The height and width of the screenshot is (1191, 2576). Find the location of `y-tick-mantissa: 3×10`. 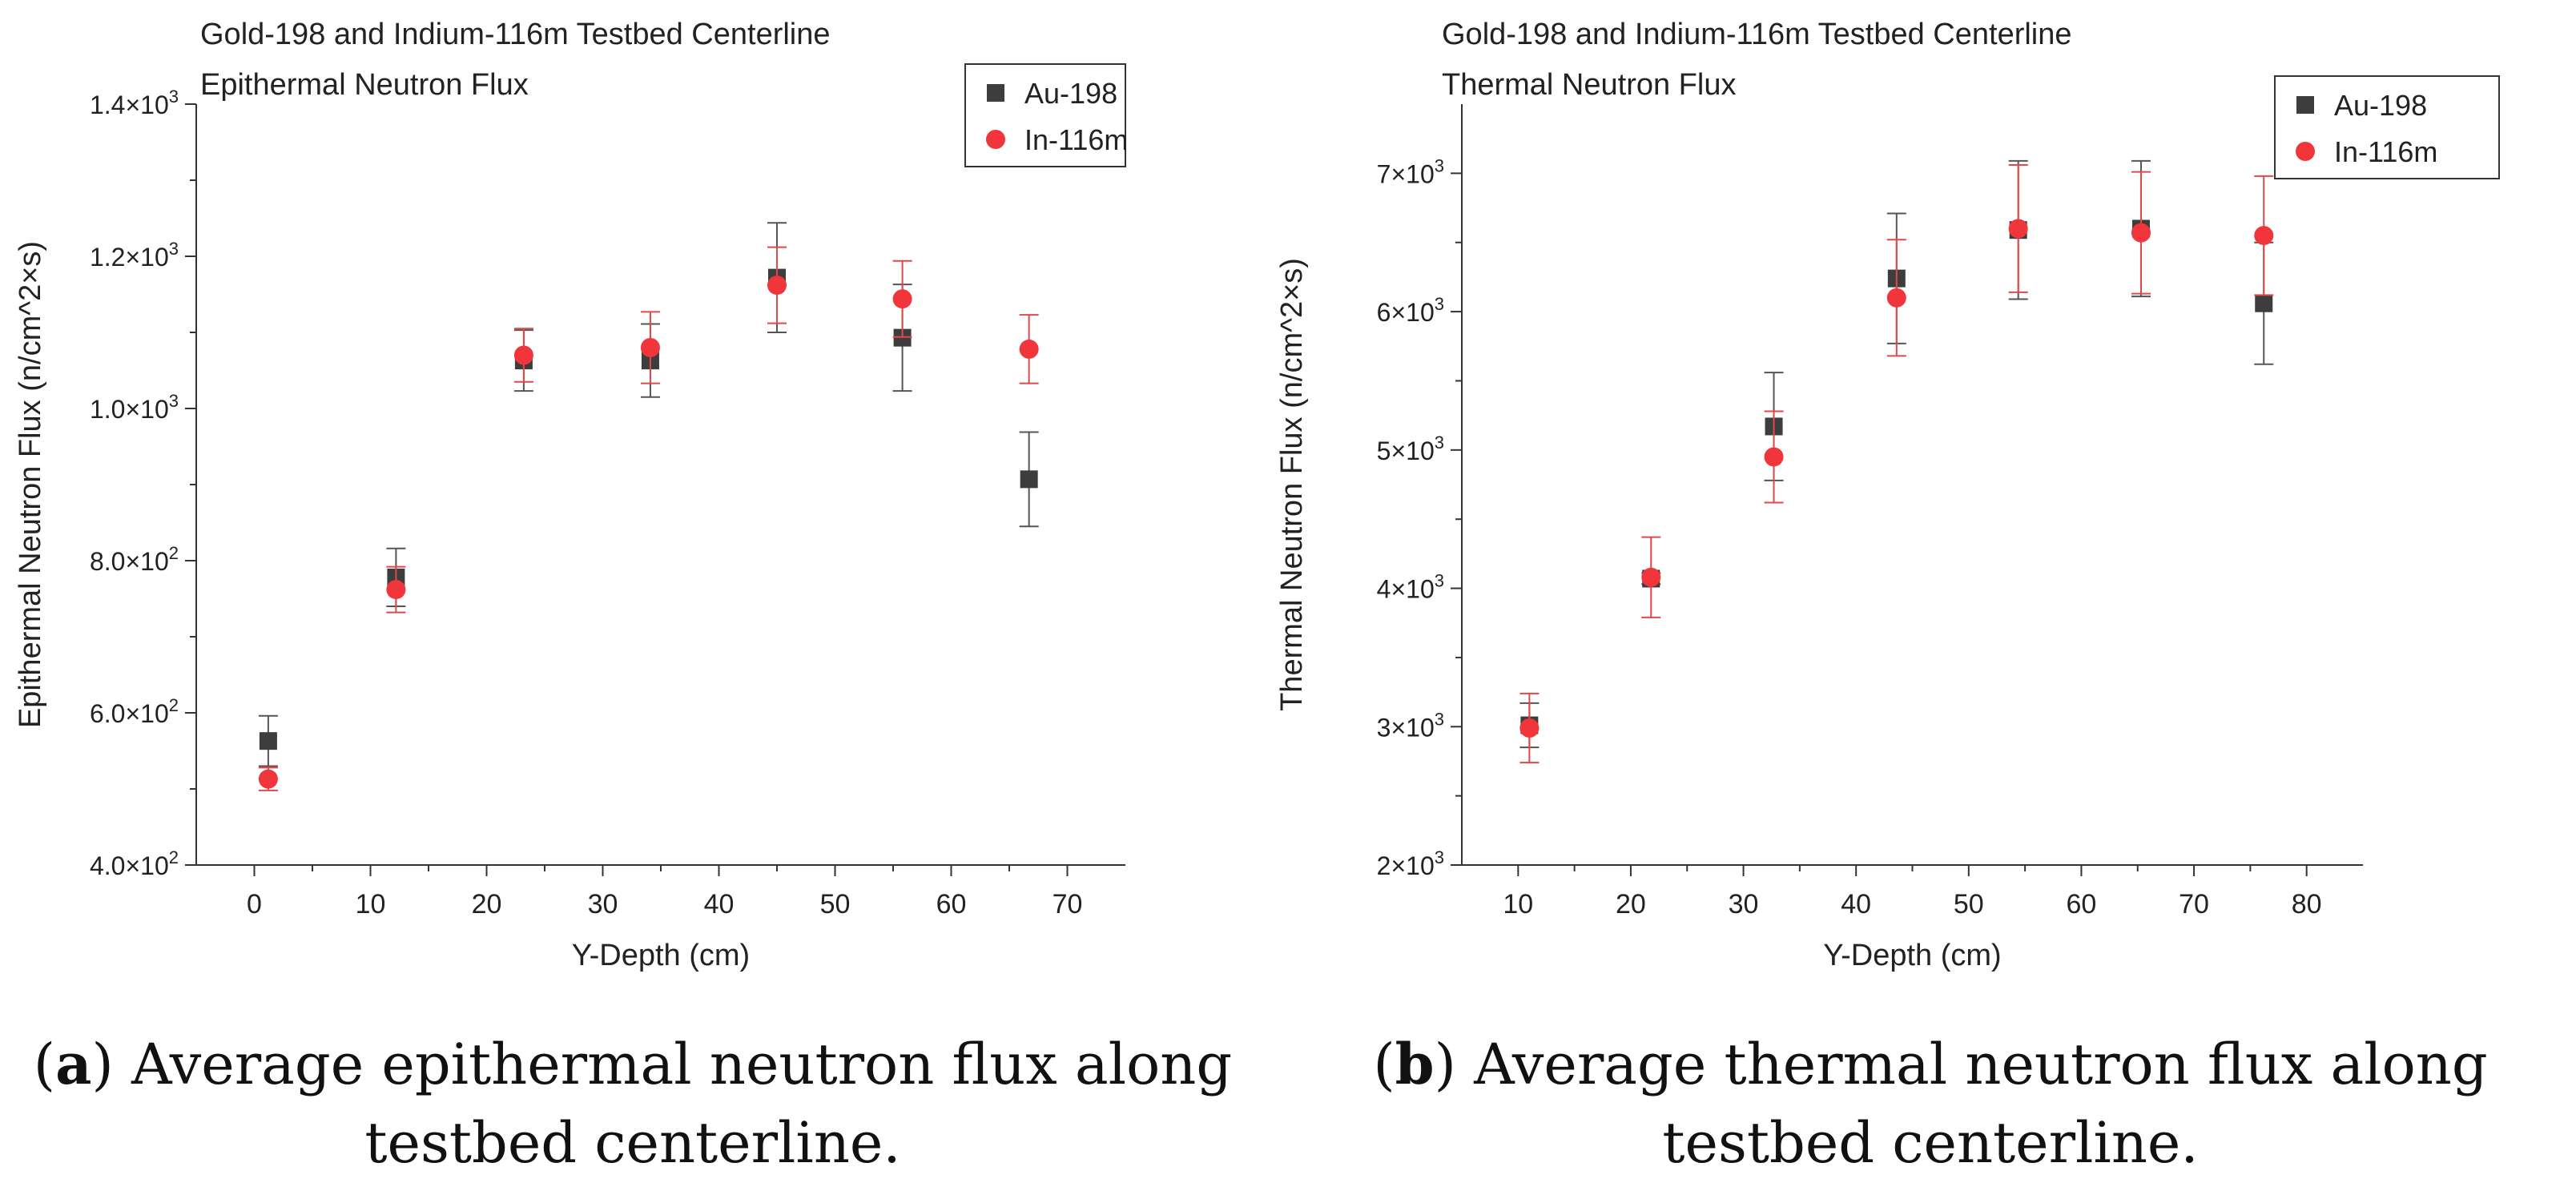

y-tick-mantissa: 3×10 is located at coordinates (1406, 728).